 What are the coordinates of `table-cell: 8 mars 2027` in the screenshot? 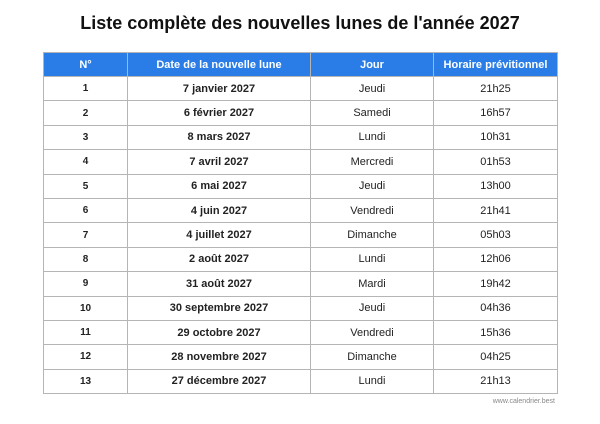 It's located at (219, 137).